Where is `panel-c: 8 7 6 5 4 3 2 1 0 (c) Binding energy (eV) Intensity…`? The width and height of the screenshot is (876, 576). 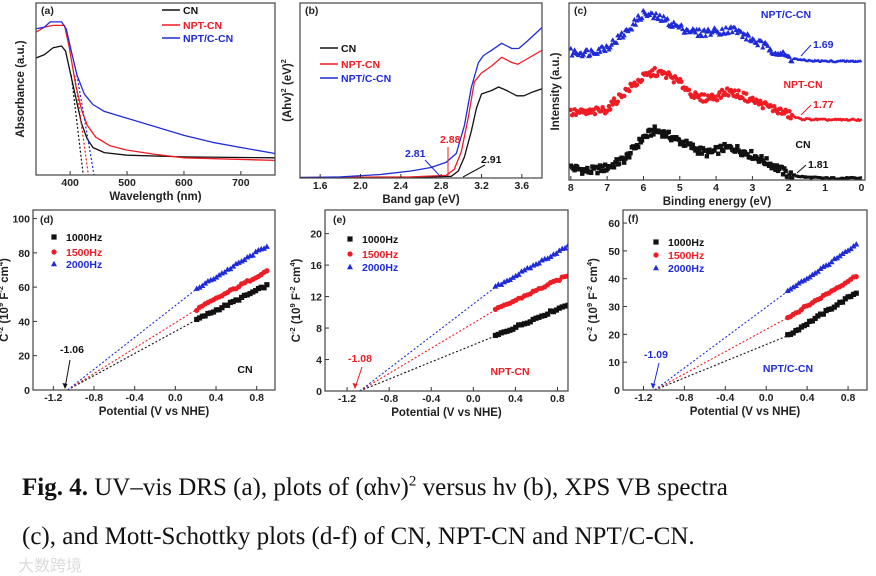 panel-c: 8 7 6 5 4 3 2 1 0 (c) Binding energy (eV) Intensity… is located at coordinates (708, 105).